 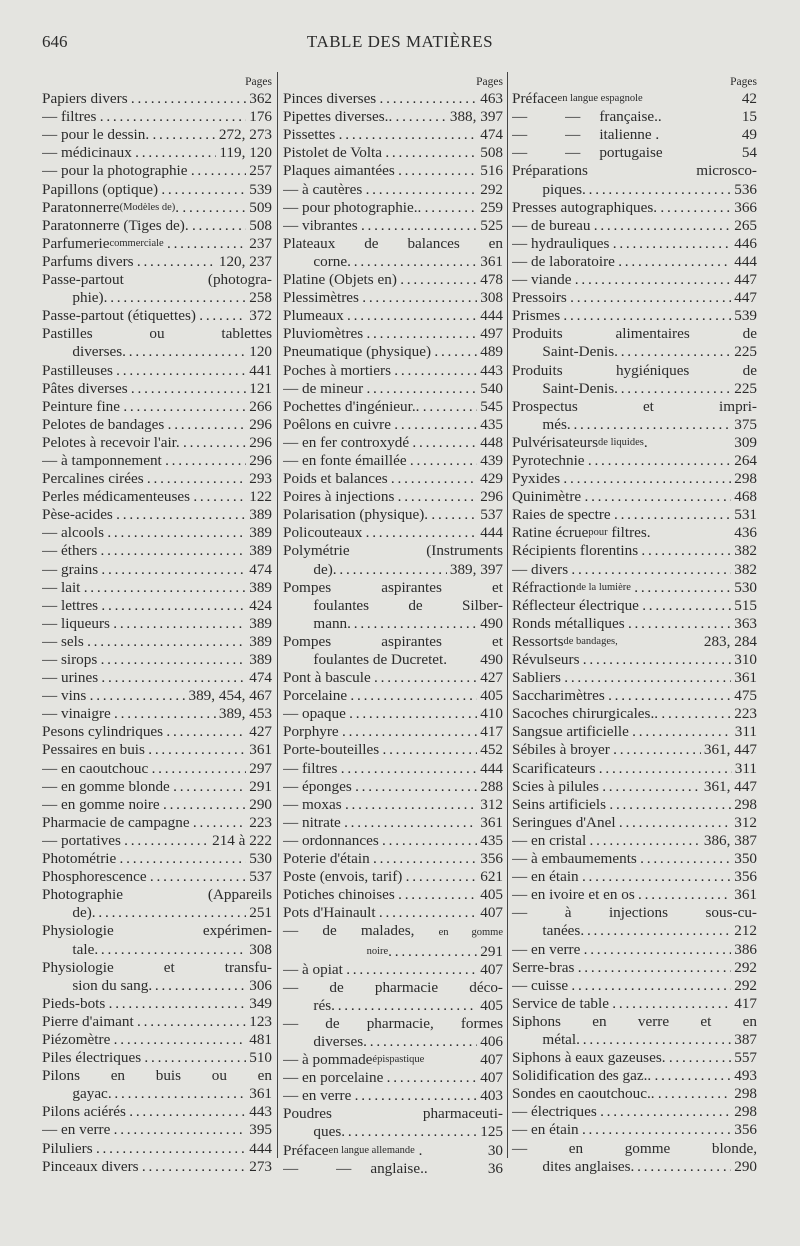 I want to click on index-entry: Paratonnerre (Tiges de). 508, so click(x=157, y=226).